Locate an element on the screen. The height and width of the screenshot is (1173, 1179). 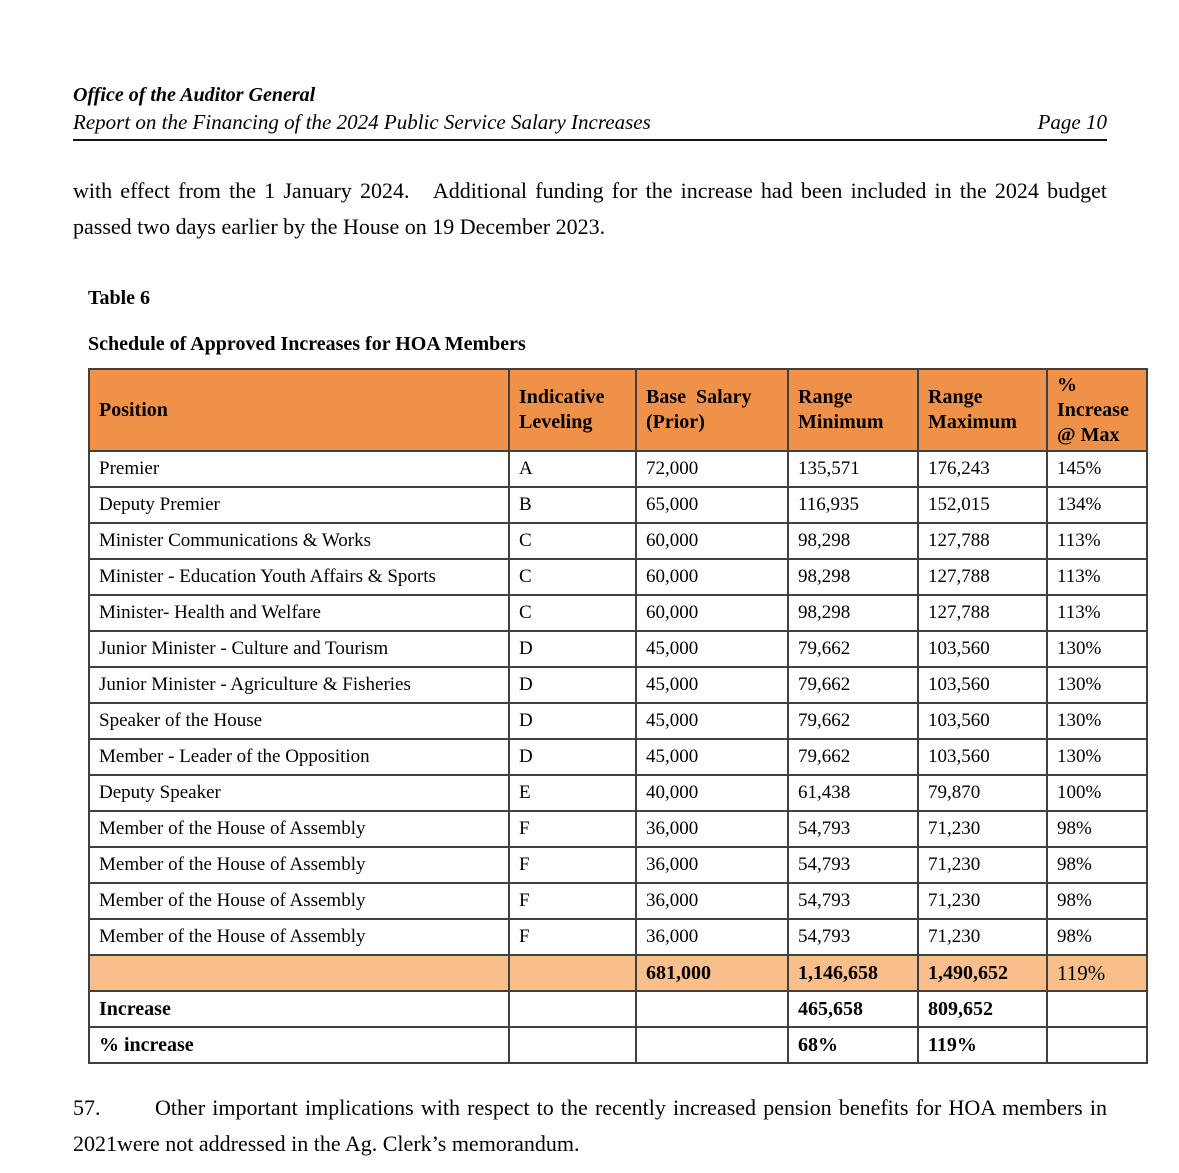
cell-position: Member - Leader of the Opposition is located at coordinates (299, 757).